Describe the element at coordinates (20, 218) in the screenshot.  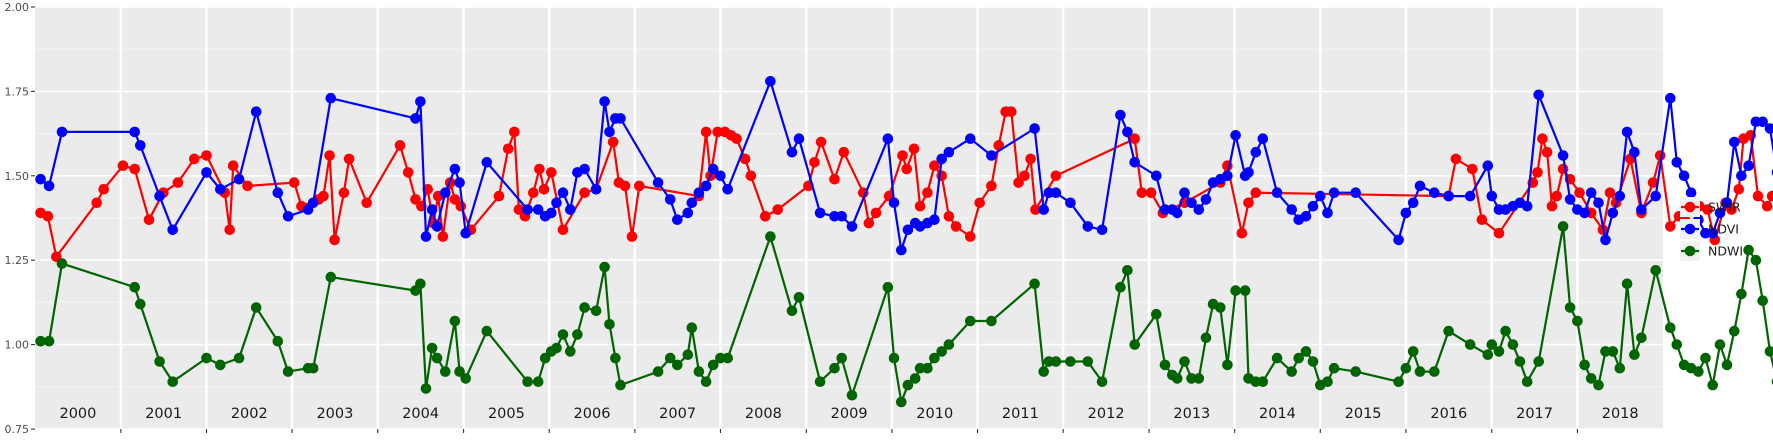
I see `y-axis: 0.75 1.00 1.25 1.50 1.75 2.00` at that location.